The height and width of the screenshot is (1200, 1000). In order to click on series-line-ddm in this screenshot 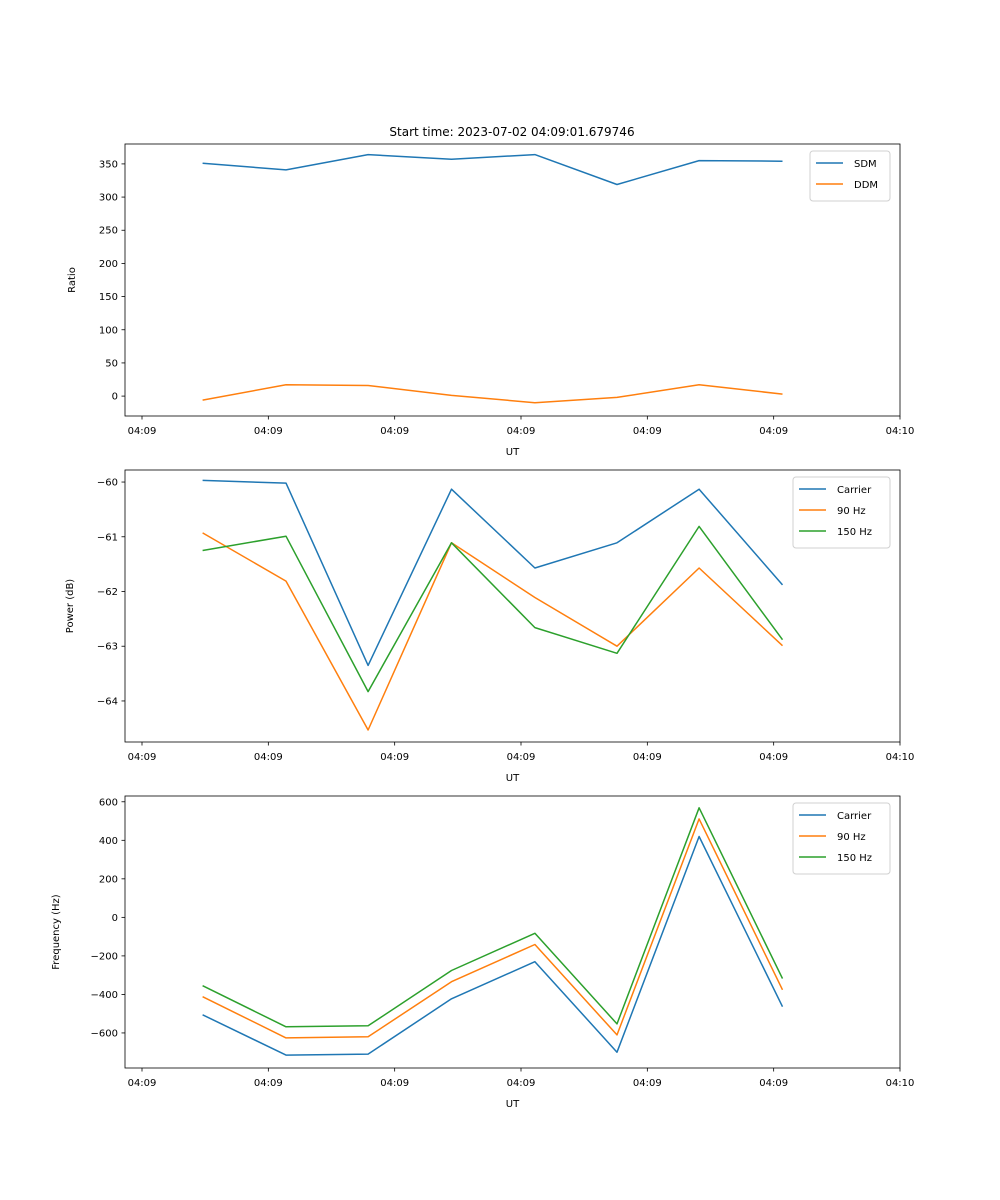, I will do `click(492, 394)`.